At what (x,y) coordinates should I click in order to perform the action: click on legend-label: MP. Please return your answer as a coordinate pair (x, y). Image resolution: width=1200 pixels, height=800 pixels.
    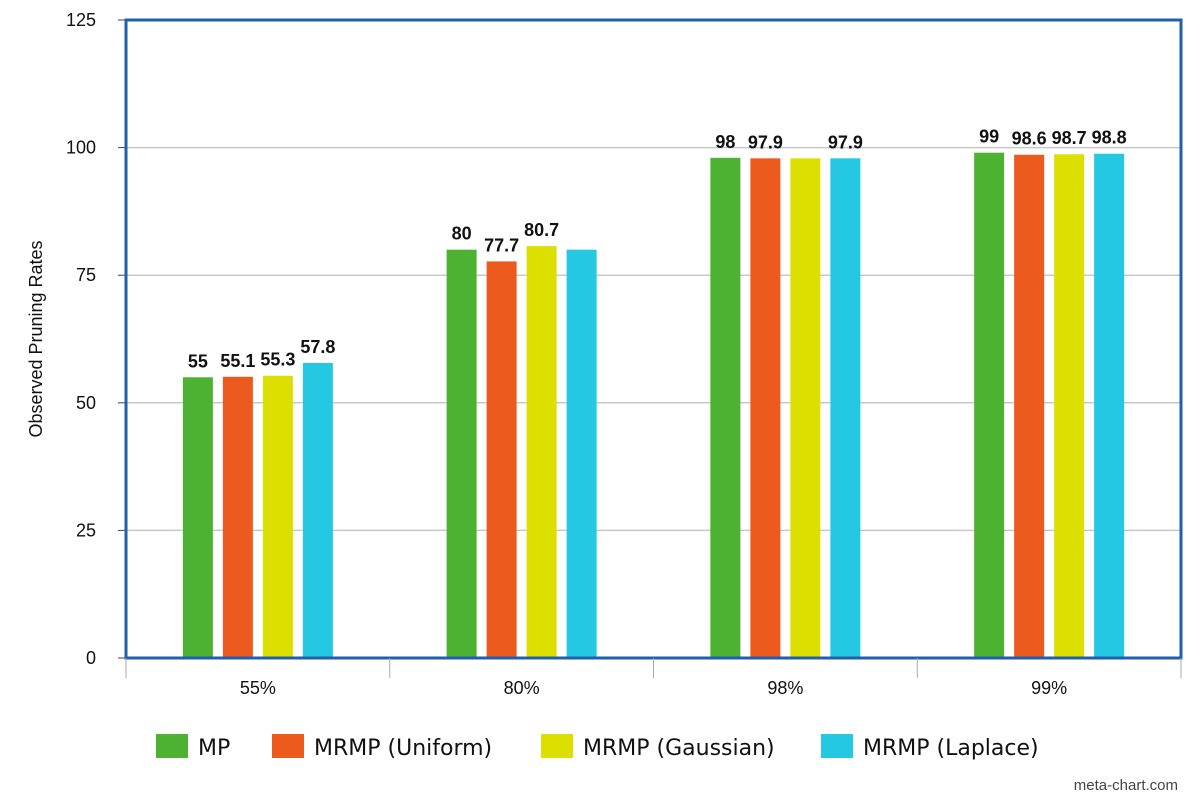
    Looking at the image, I should click on (214, 748).